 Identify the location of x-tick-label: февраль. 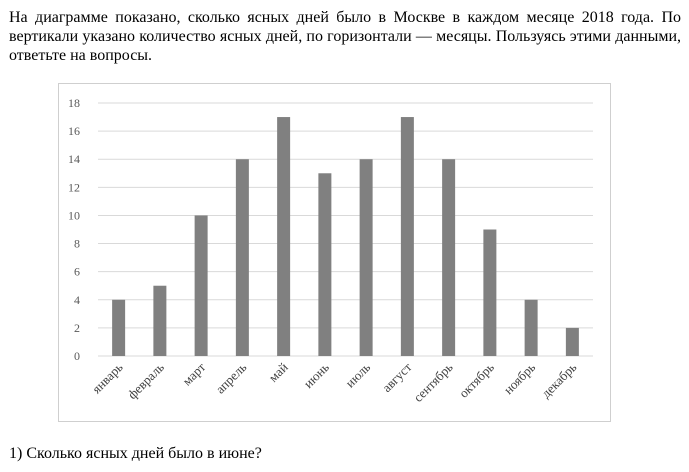
(145, 380).